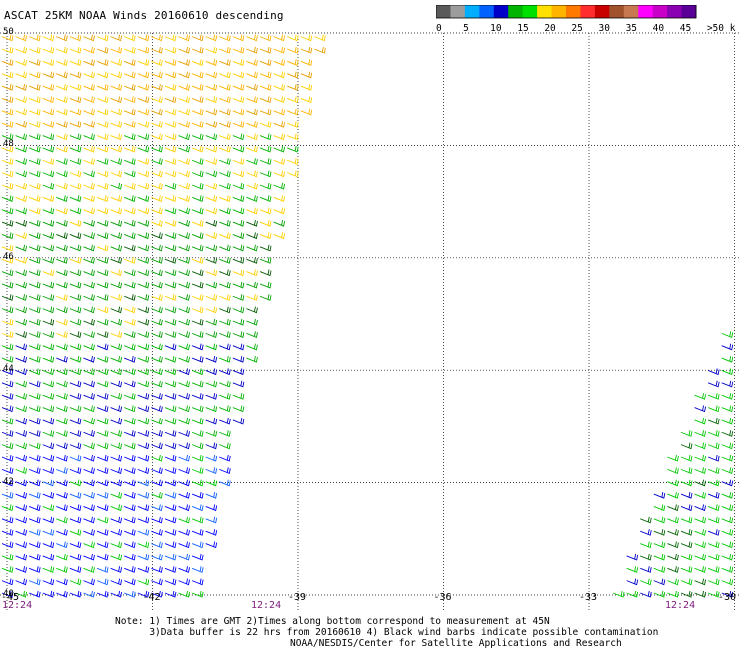  I want to click on colorbar-label: 10, so click(496, 28).